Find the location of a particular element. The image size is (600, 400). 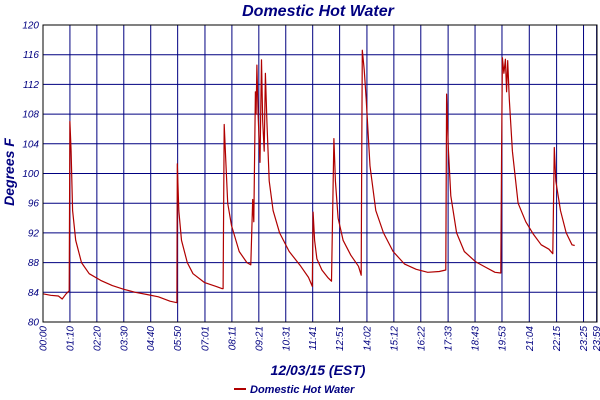

x-tick-label: 15:12 is located at coordinates (394, 338).